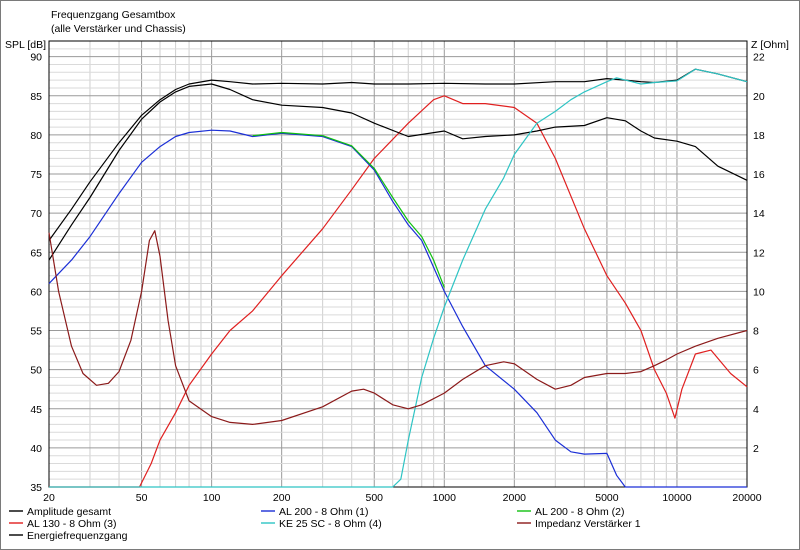 The width and height of the screenshot is (800, 550). Describe the element at coordinates (36, 371) in the screenshot. I see `y-left-tick-label: 50` at that location.